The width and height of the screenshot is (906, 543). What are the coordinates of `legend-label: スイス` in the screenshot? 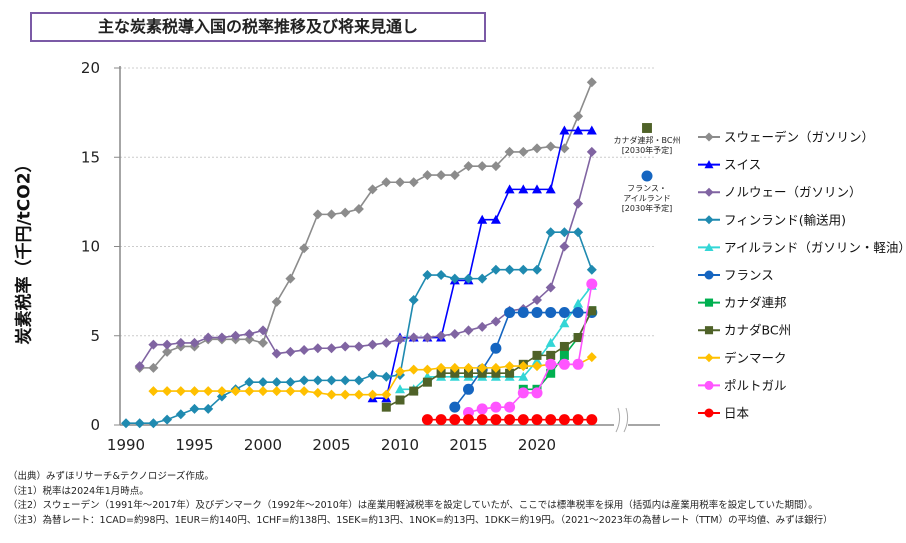 It's located at (742, 164).